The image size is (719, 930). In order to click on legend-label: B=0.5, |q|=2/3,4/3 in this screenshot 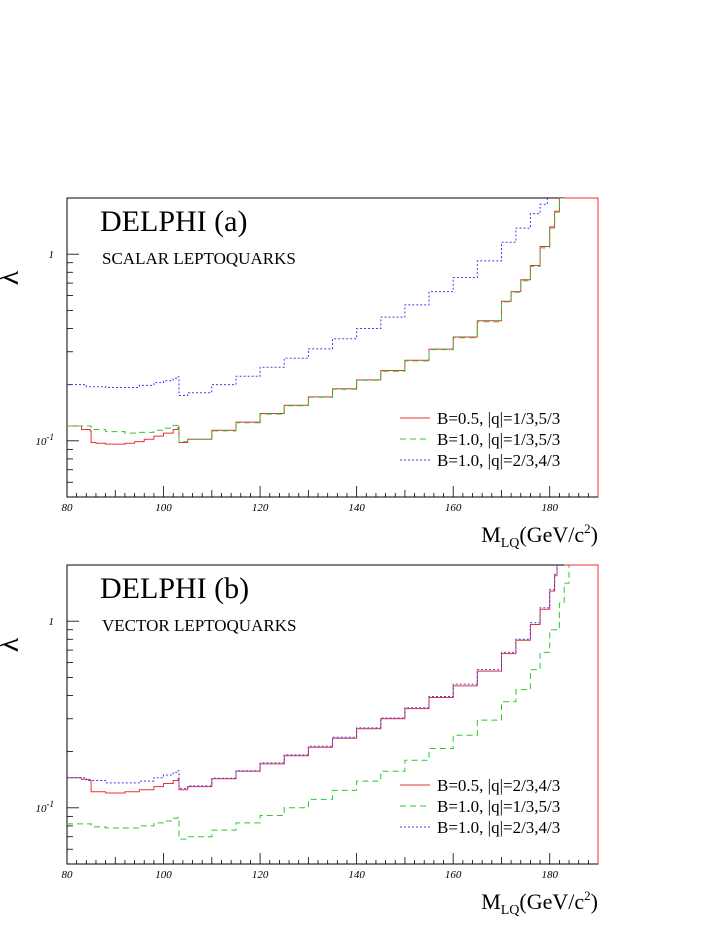, I will do `click(498, 785)`.